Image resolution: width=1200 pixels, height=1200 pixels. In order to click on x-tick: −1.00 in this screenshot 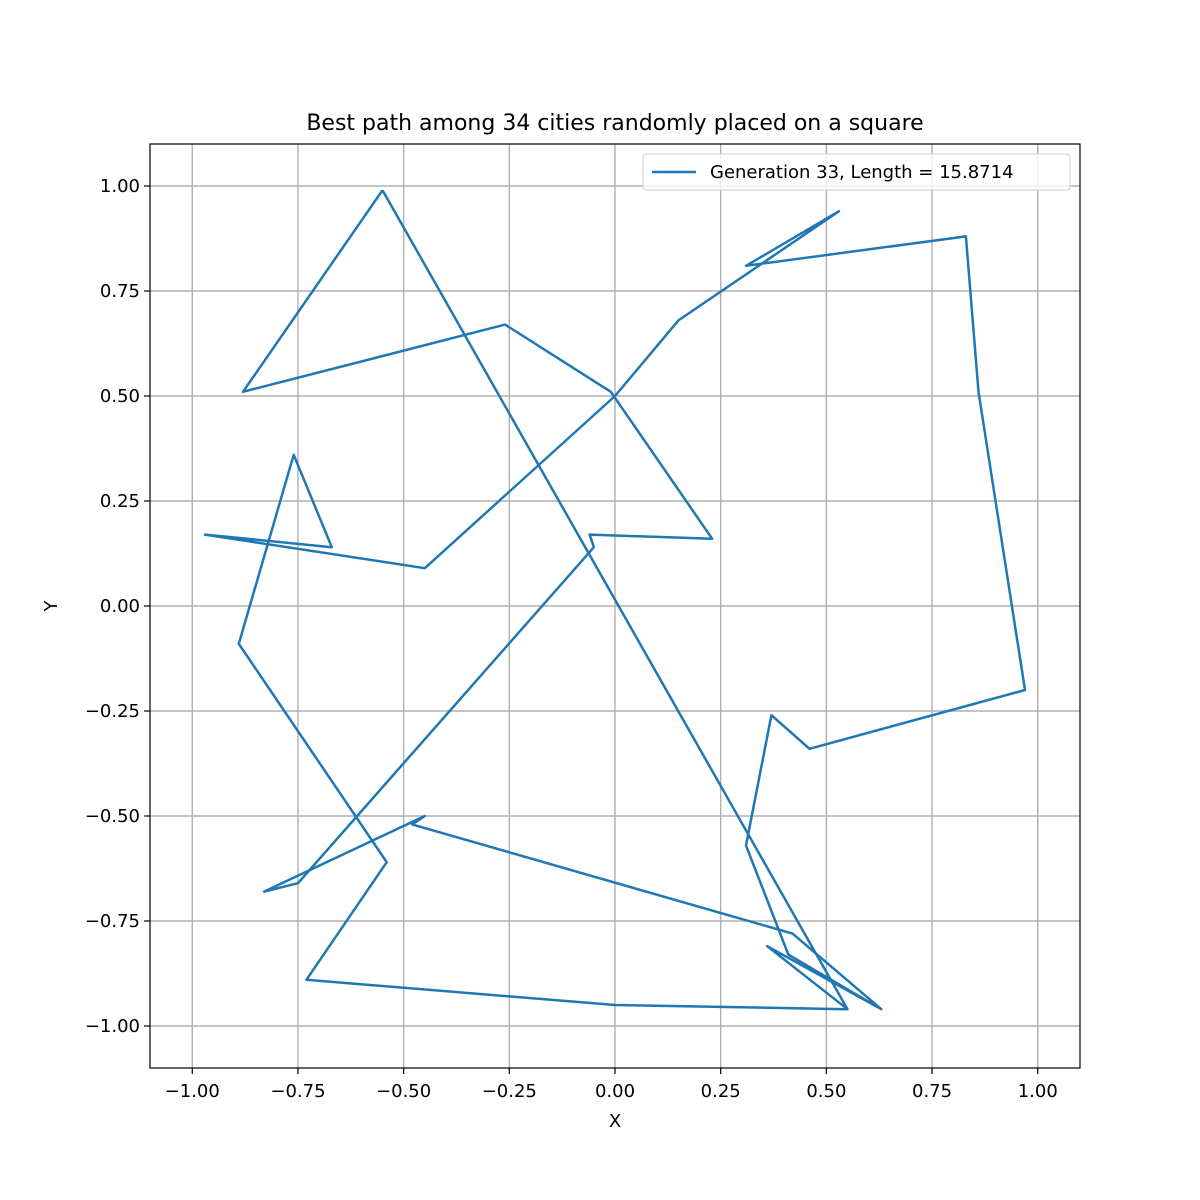, I will do `click(192, 1085)`.